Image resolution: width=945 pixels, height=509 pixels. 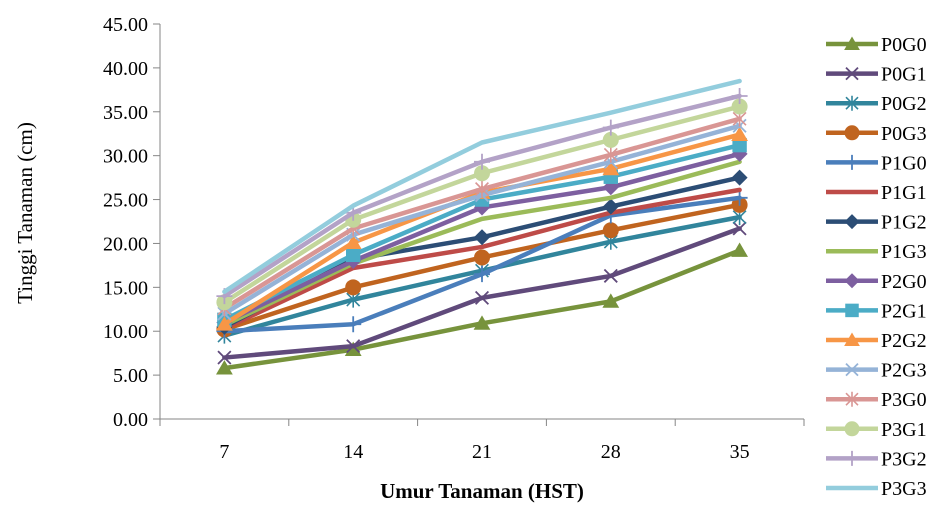 What do you see at coordinates (876, 45) in the screenshot?
I see `legend-item-p0g0: P0G0` at bounding box center [876, 45].